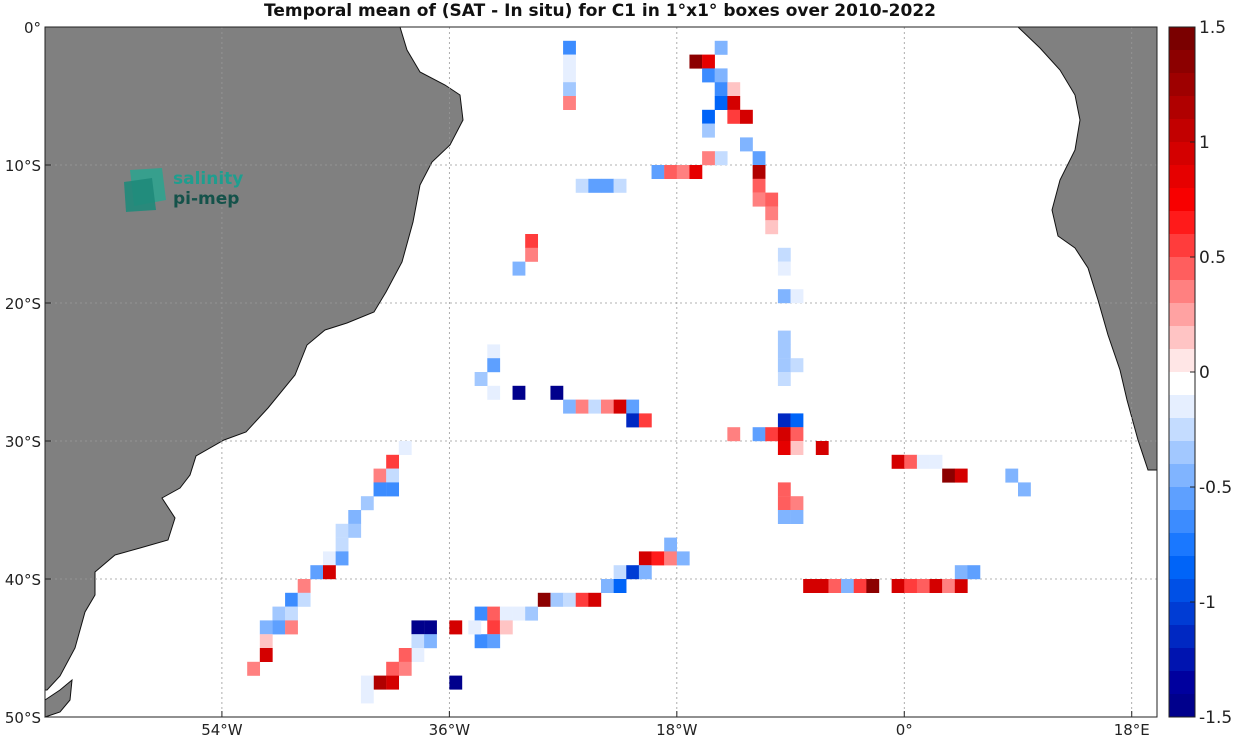 The image size is (1239, 740). Describe the element at coordinates (1215, 718) in the screenshot. I see `colorbar-tick-label: -1.5` at that location.